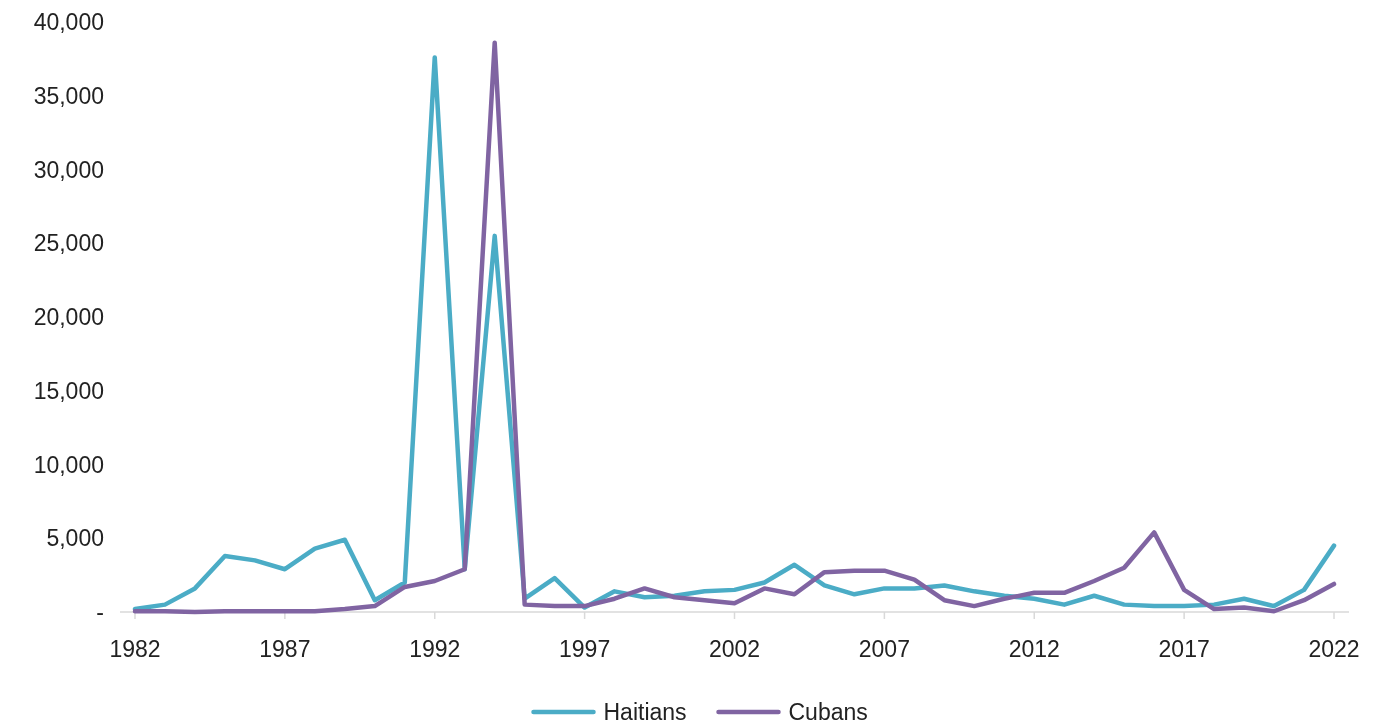 The image size is (1377, 725). I want to click on x-tick-label: 2007, so click(884, 649).